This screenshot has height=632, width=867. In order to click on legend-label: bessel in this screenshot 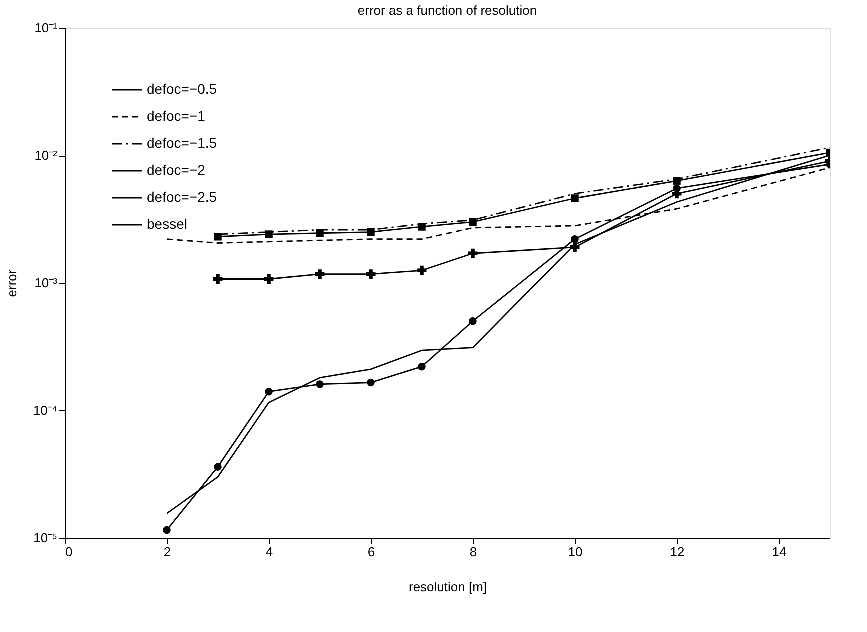, I will do `click(167, 224)`.